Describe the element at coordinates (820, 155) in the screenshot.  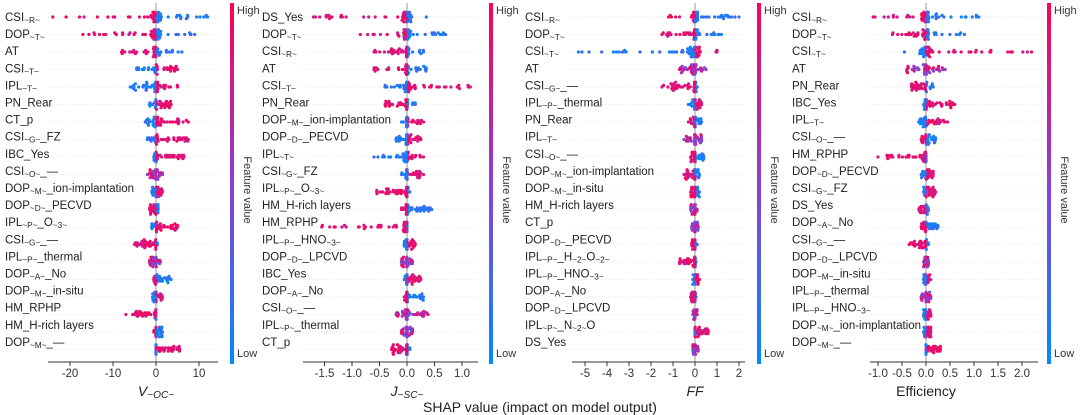
I see `feature-label: HM_RPHP` at that location.